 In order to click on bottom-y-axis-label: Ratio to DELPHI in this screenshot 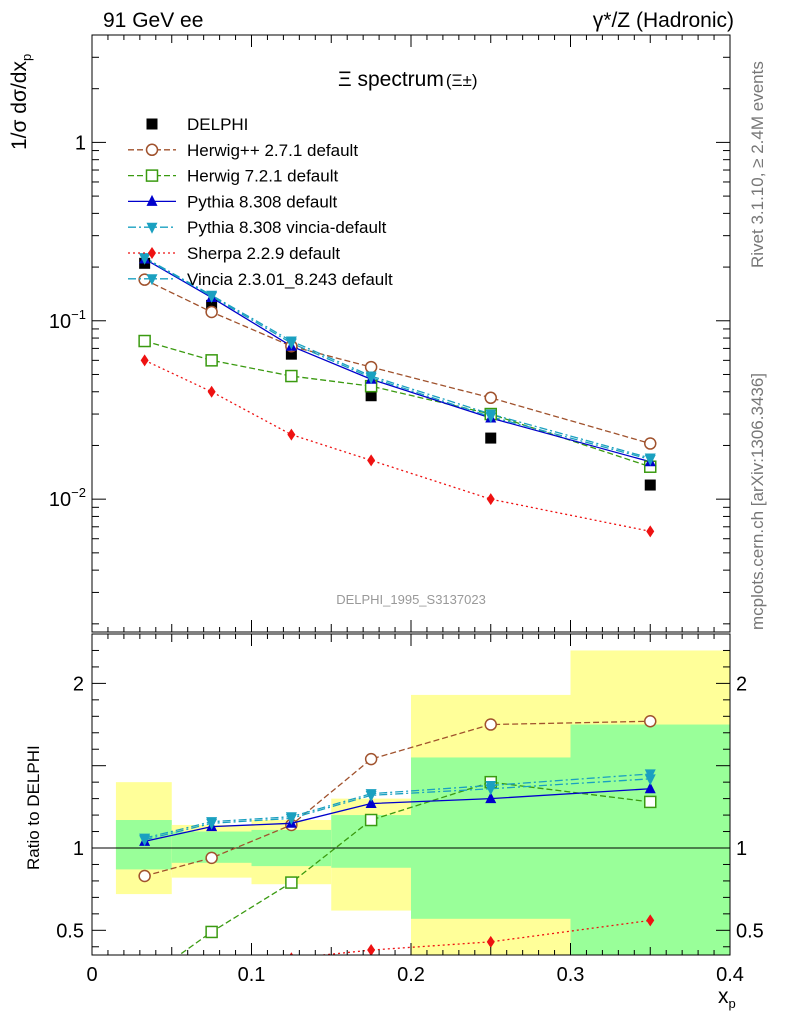, I will do `click(33, 807)`.